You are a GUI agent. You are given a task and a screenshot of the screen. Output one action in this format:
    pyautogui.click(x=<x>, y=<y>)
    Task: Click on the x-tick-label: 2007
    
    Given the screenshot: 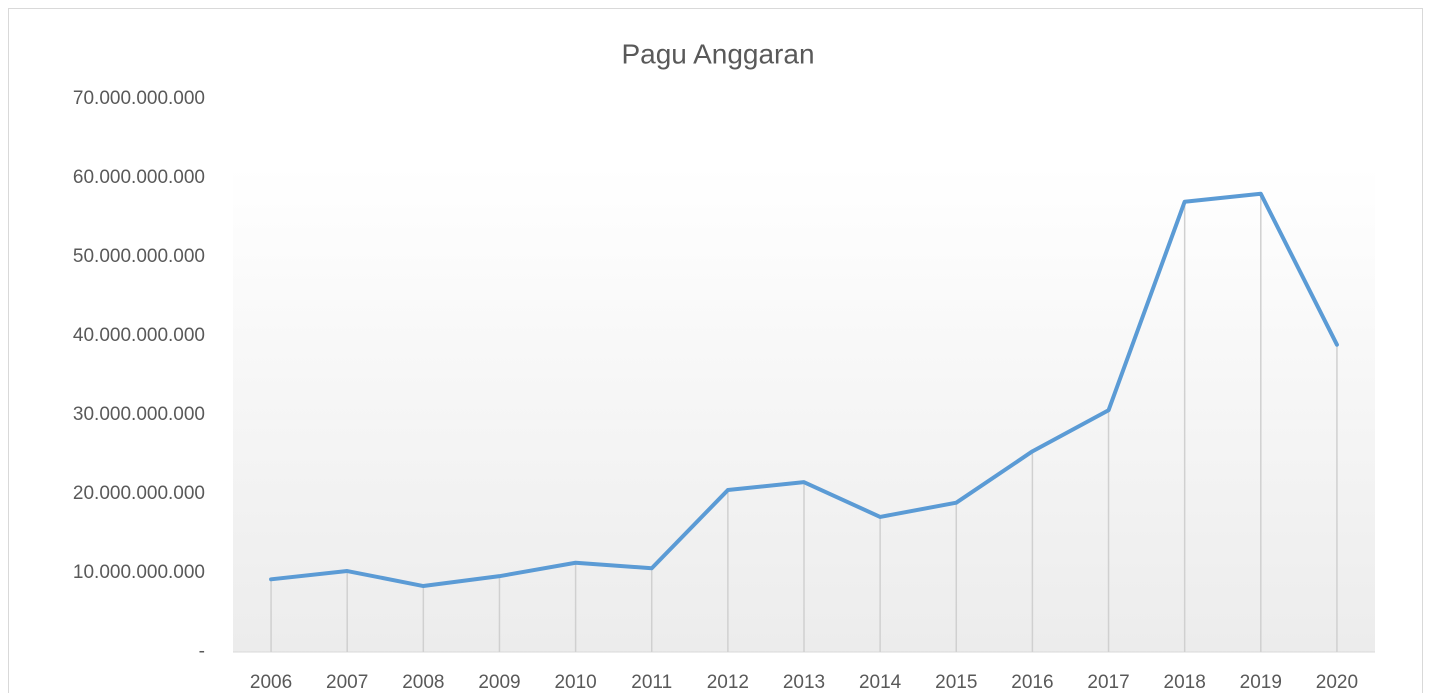 What is the action you would take?
    pyautogui.click(x=347, y=682)
    